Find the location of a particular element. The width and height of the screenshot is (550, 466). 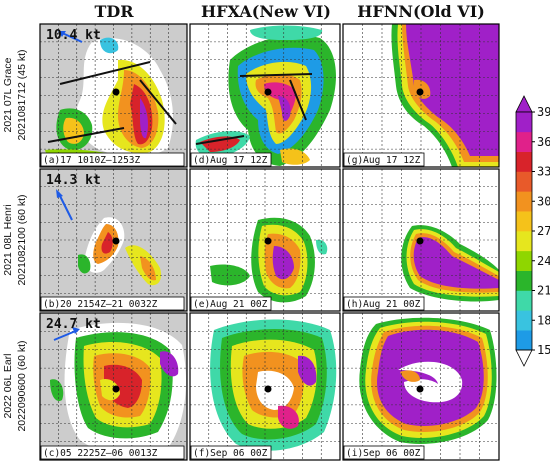

row-label-earl-time: 2022090600 (60 kt) is located at coordinates (22, 385).